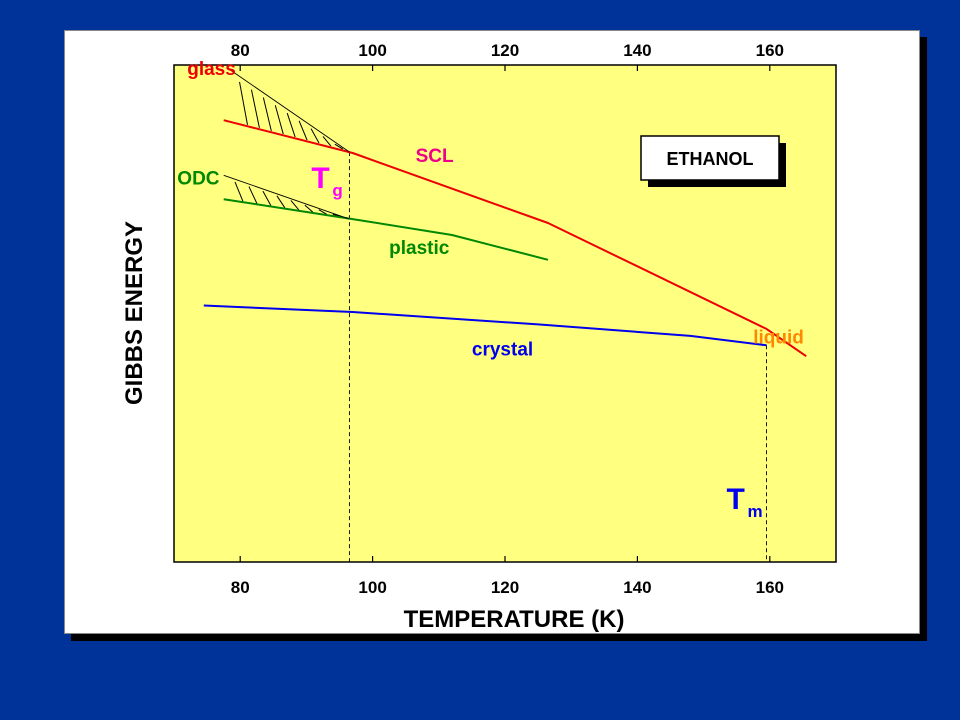 This screenshot has width=960, height=720. I want to click on hatch-layer, so click(289, 149).